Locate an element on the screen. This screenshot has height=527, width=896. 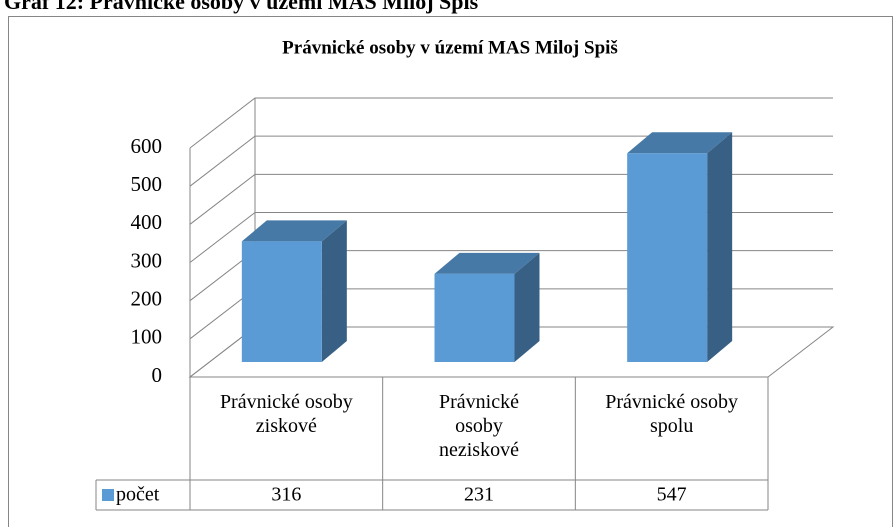
y-tick-label: 400 is located at coordinates (147, 222).